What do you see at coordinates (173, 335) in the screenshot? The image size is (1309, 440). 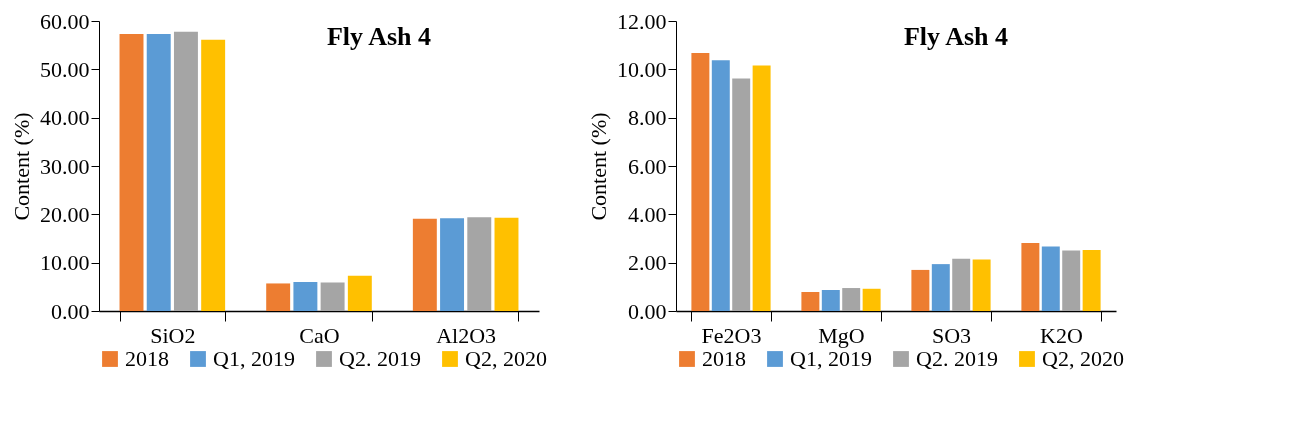 I see `x-tick-label: SiO2` at bounding box center [173, 335].